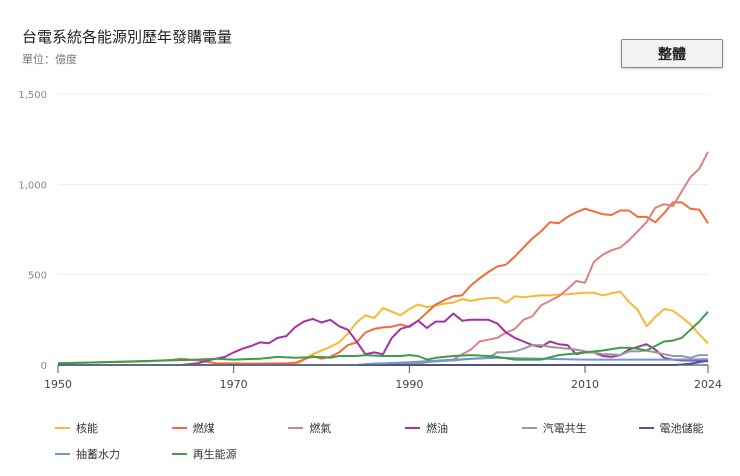  I want to click on legend-item: 再生能源, so click(204, 454).